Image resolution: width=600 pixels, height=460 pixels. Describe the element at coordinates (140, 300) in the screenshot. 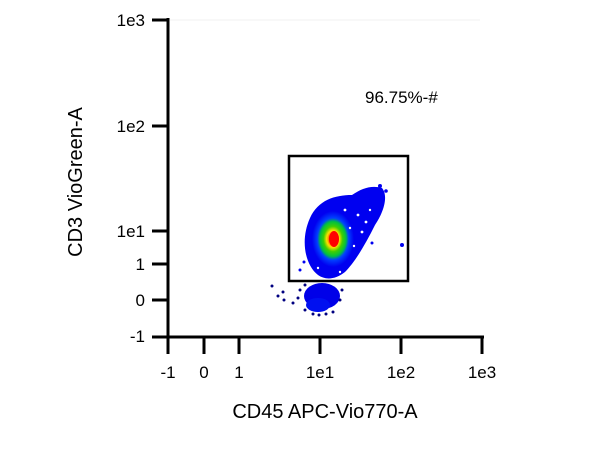

I see `y-tick-0: 0` at that location.